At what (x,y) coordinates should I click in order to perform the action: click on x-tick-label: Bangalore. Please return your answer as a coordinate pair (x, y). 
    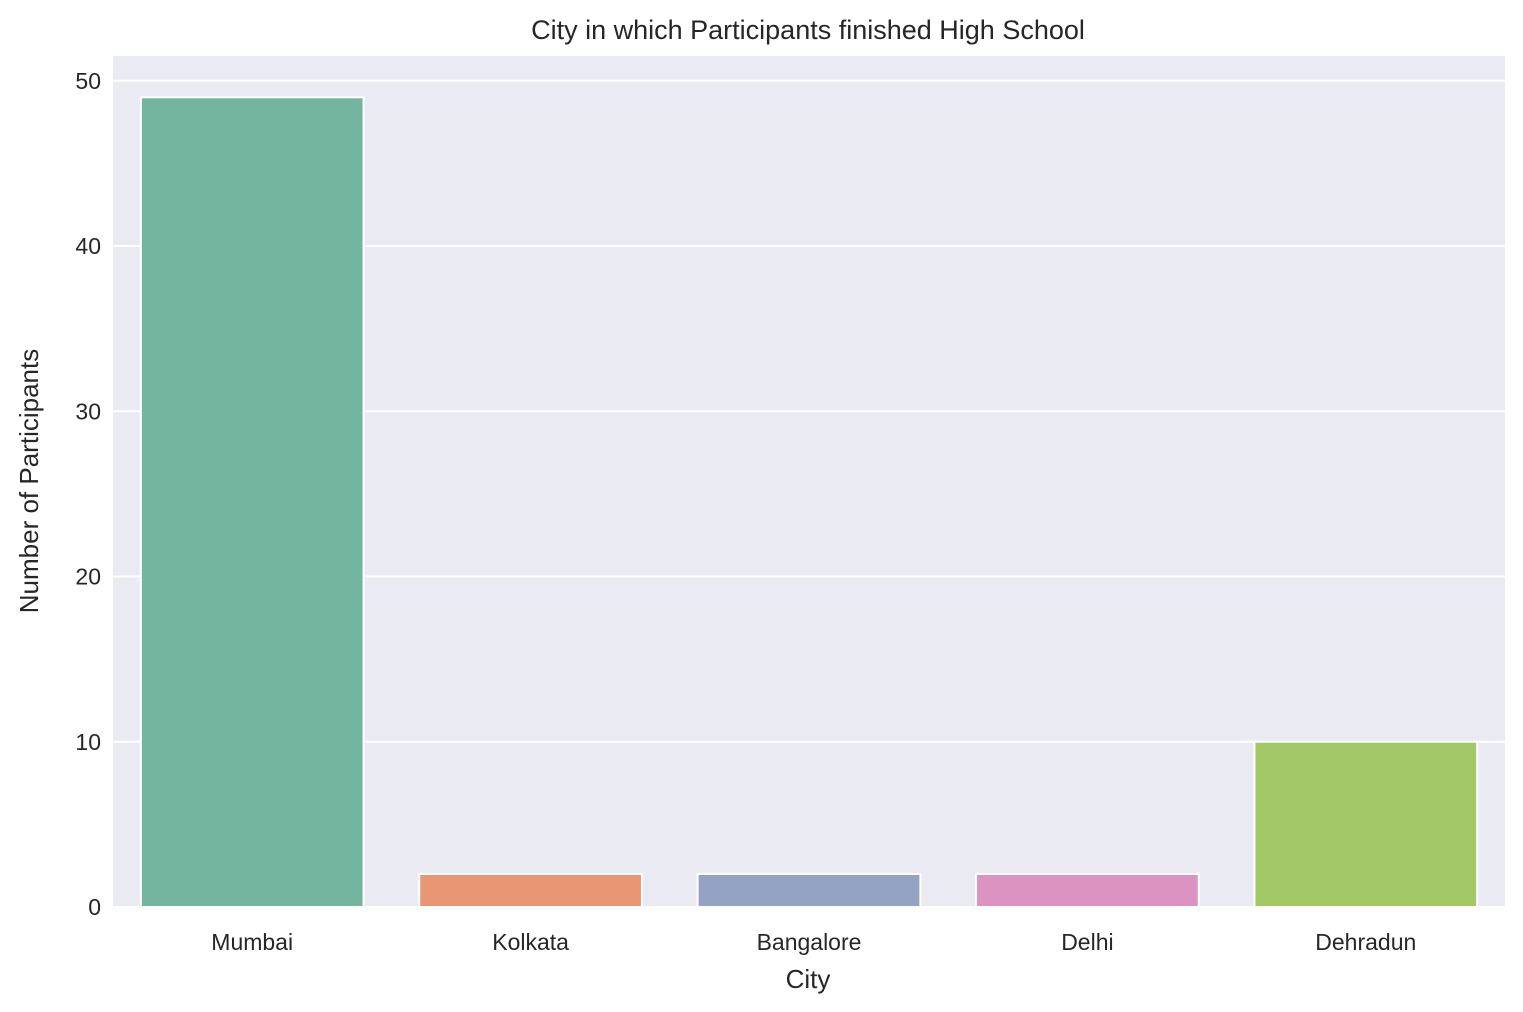
    Looking at the image, I should click on (809, 942).